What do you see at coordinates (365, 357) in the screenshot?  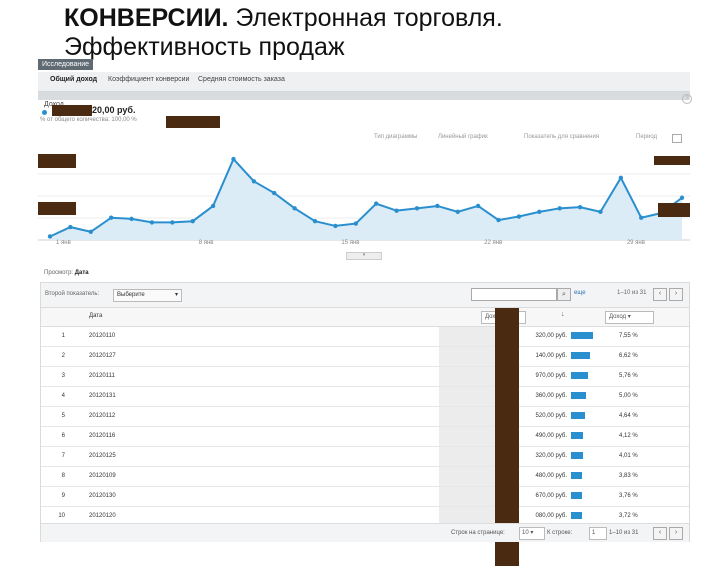 I see `table-row: 2 20120127 140,00 руб. 6,62 %` at bounding box center [365, 357].